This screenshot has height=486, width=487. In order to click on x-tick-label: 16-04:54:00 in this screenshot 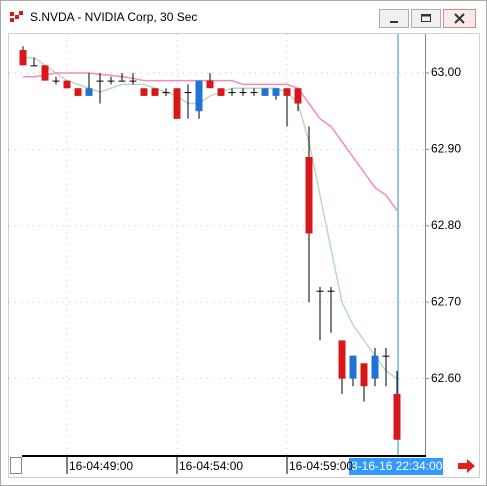, I will do `click(211, 466)`.